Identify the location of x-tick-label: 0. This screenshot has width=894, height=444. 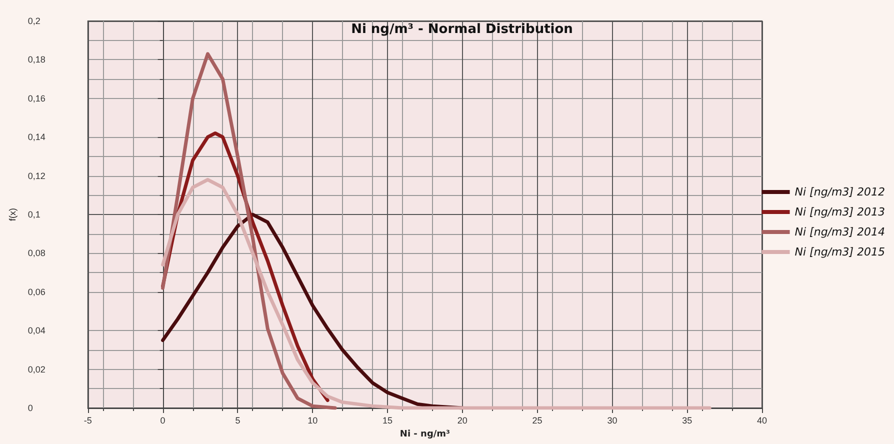
(163, 421).